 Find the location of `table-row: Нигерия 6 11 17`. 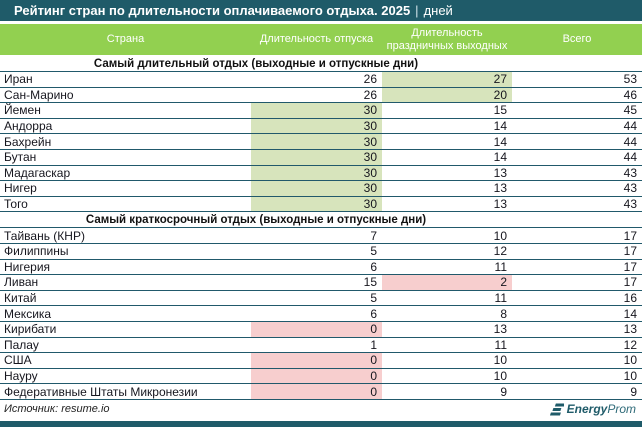

table-row: Нигерия 6 11 17 is located at coordinates (321, 266).